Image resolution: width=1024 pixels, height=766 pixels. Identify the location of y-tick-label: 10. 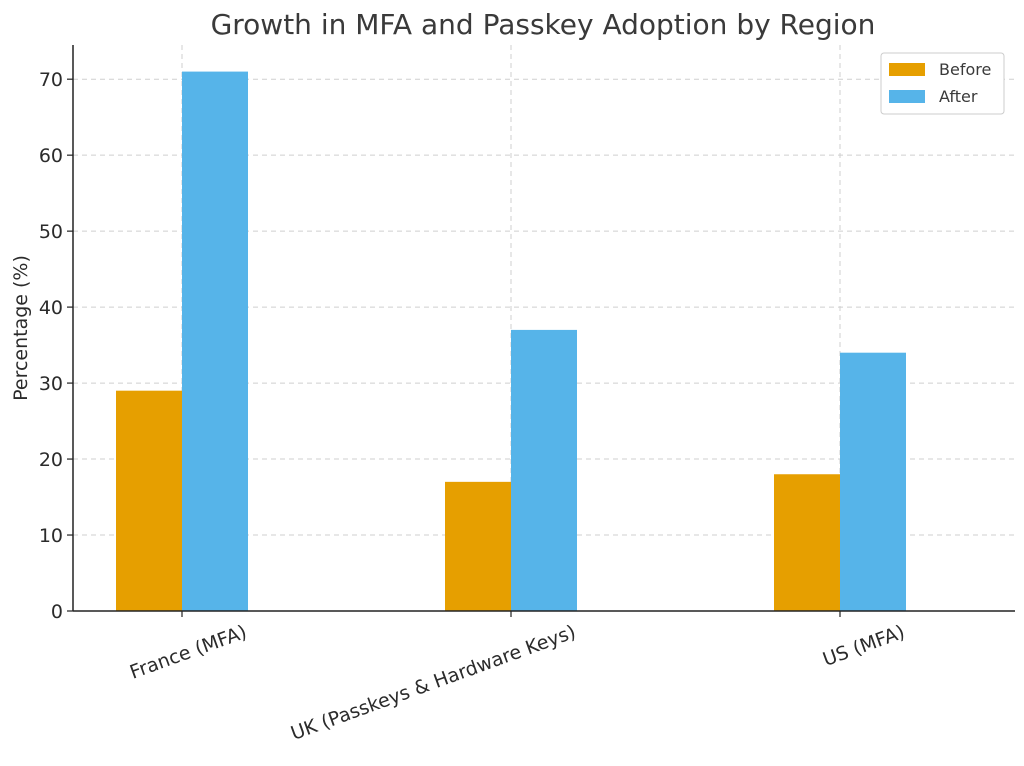
(51, 536).